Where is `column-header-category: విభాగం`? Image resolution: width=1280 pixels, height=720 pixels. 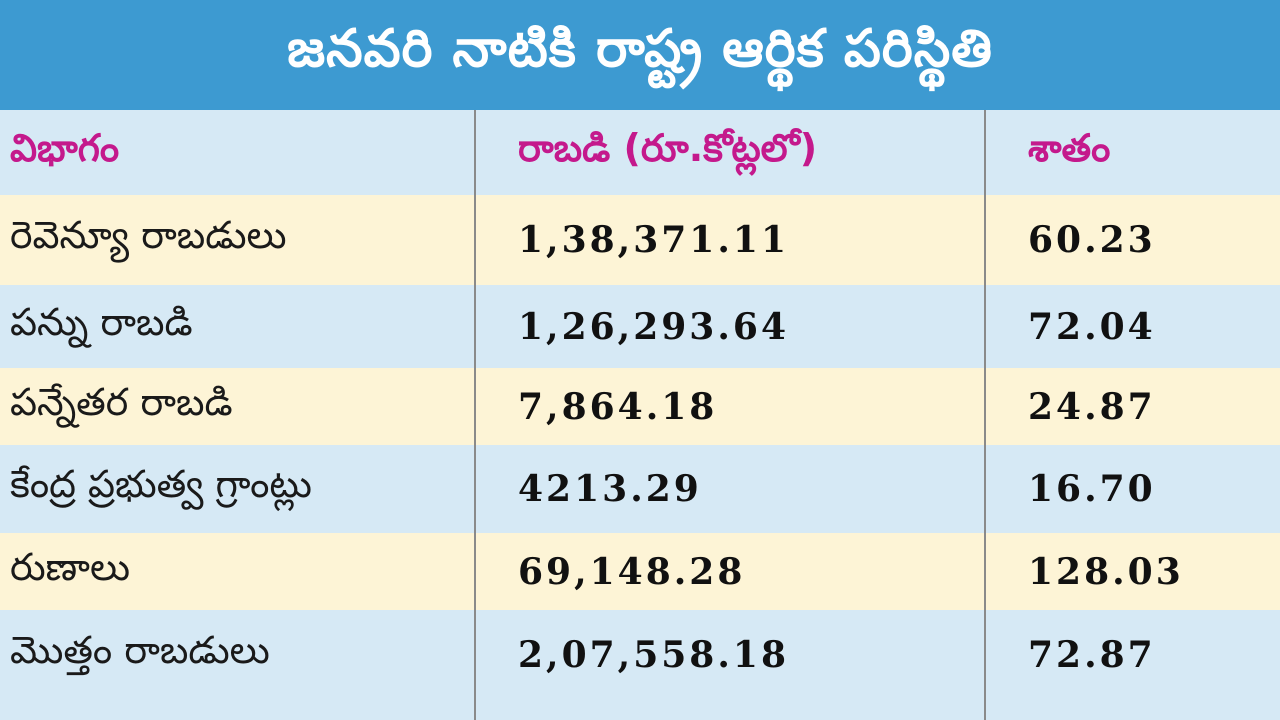 column-header-category: విభాగం is located at coordinates (65, 147).